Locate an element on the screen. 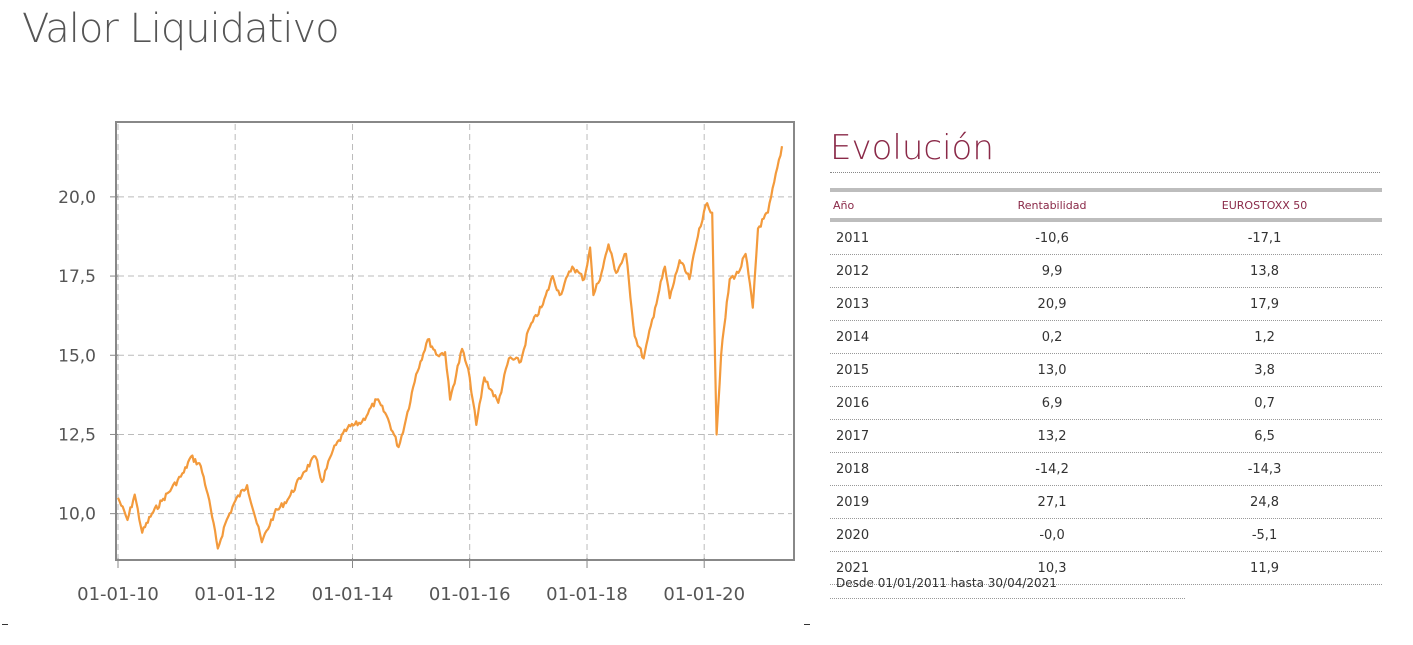 This screenshot has height=645, width=1413. cell-year: 2019 is located at coordinates (893, 502).